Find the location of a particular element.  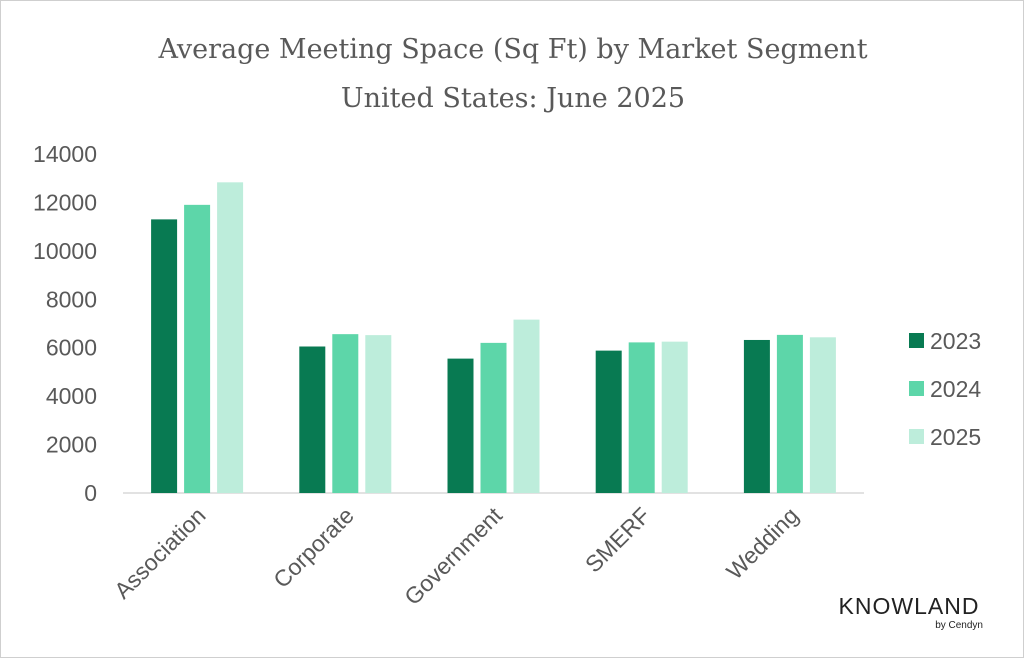

y-tick-label: 2000 is located at coordinates (71, 445).